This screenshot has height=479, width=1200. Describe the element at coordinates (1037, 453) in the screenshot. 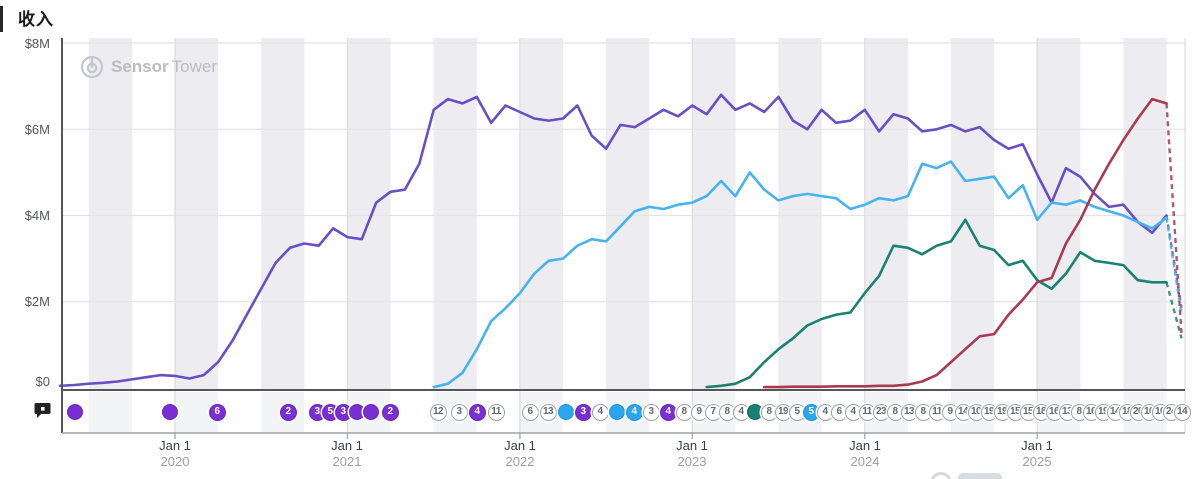

I see `x-tick-2025: Jan 1 2025` at that location.